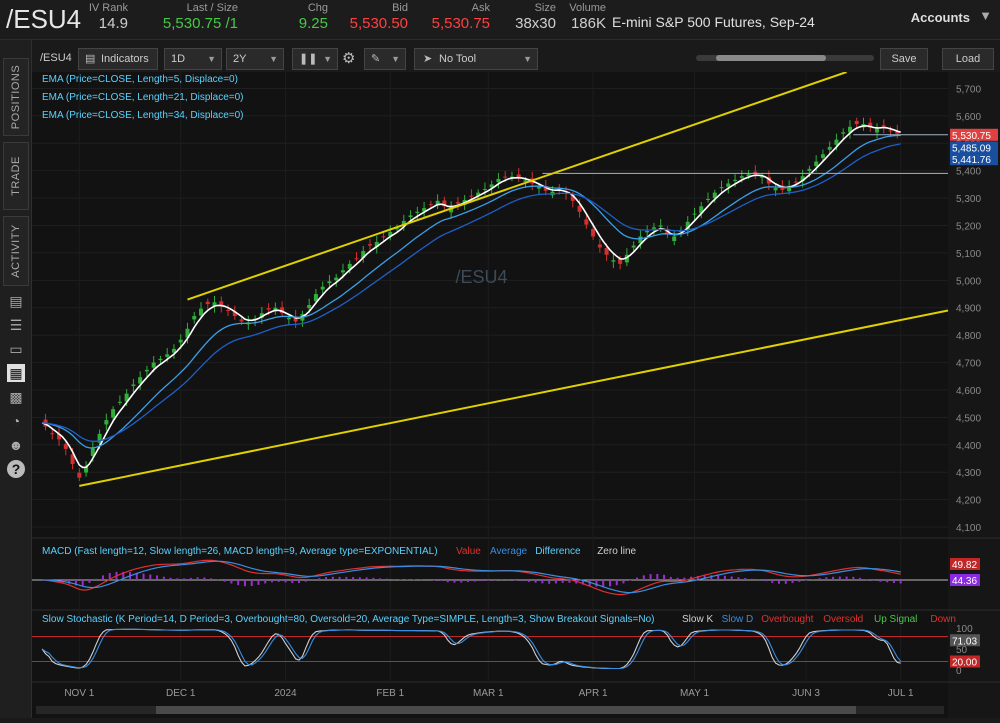 Image resolution: width=1000 pixels, height=723 pixels. What do you see at coordinates (968, 227) in the screenshot?
I see `y-tick-label: 5,200` at bounding box center [968, 227].